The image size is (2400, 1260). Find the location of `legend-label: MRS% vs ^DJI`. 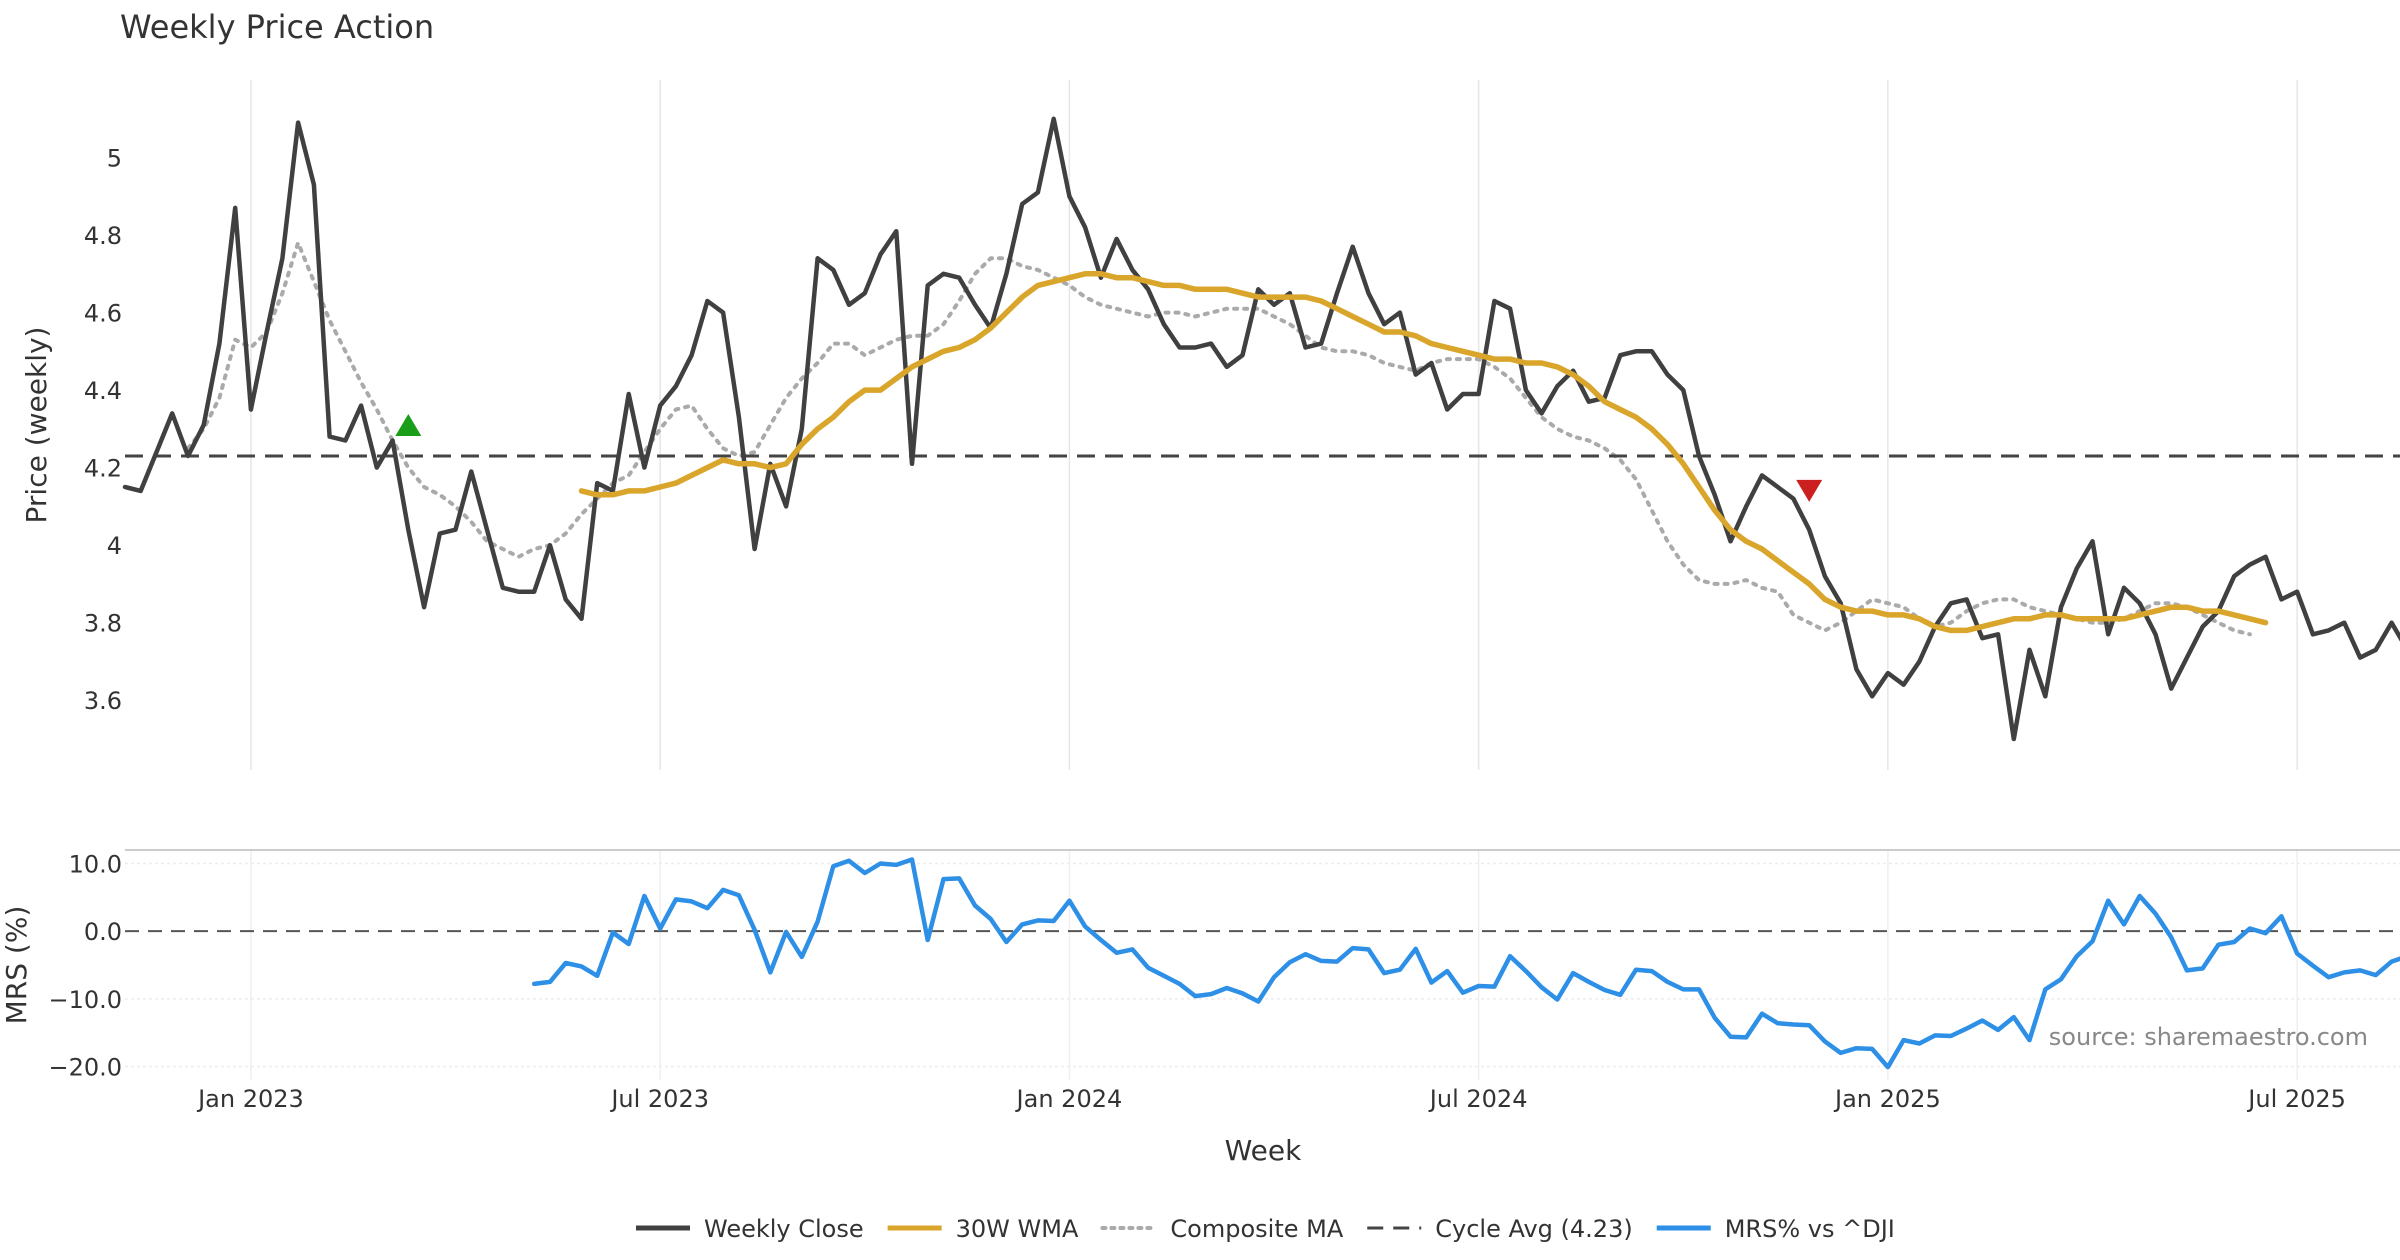

legend-label: MRS% vs ^DJI is located at coordinates (1810, 1229).